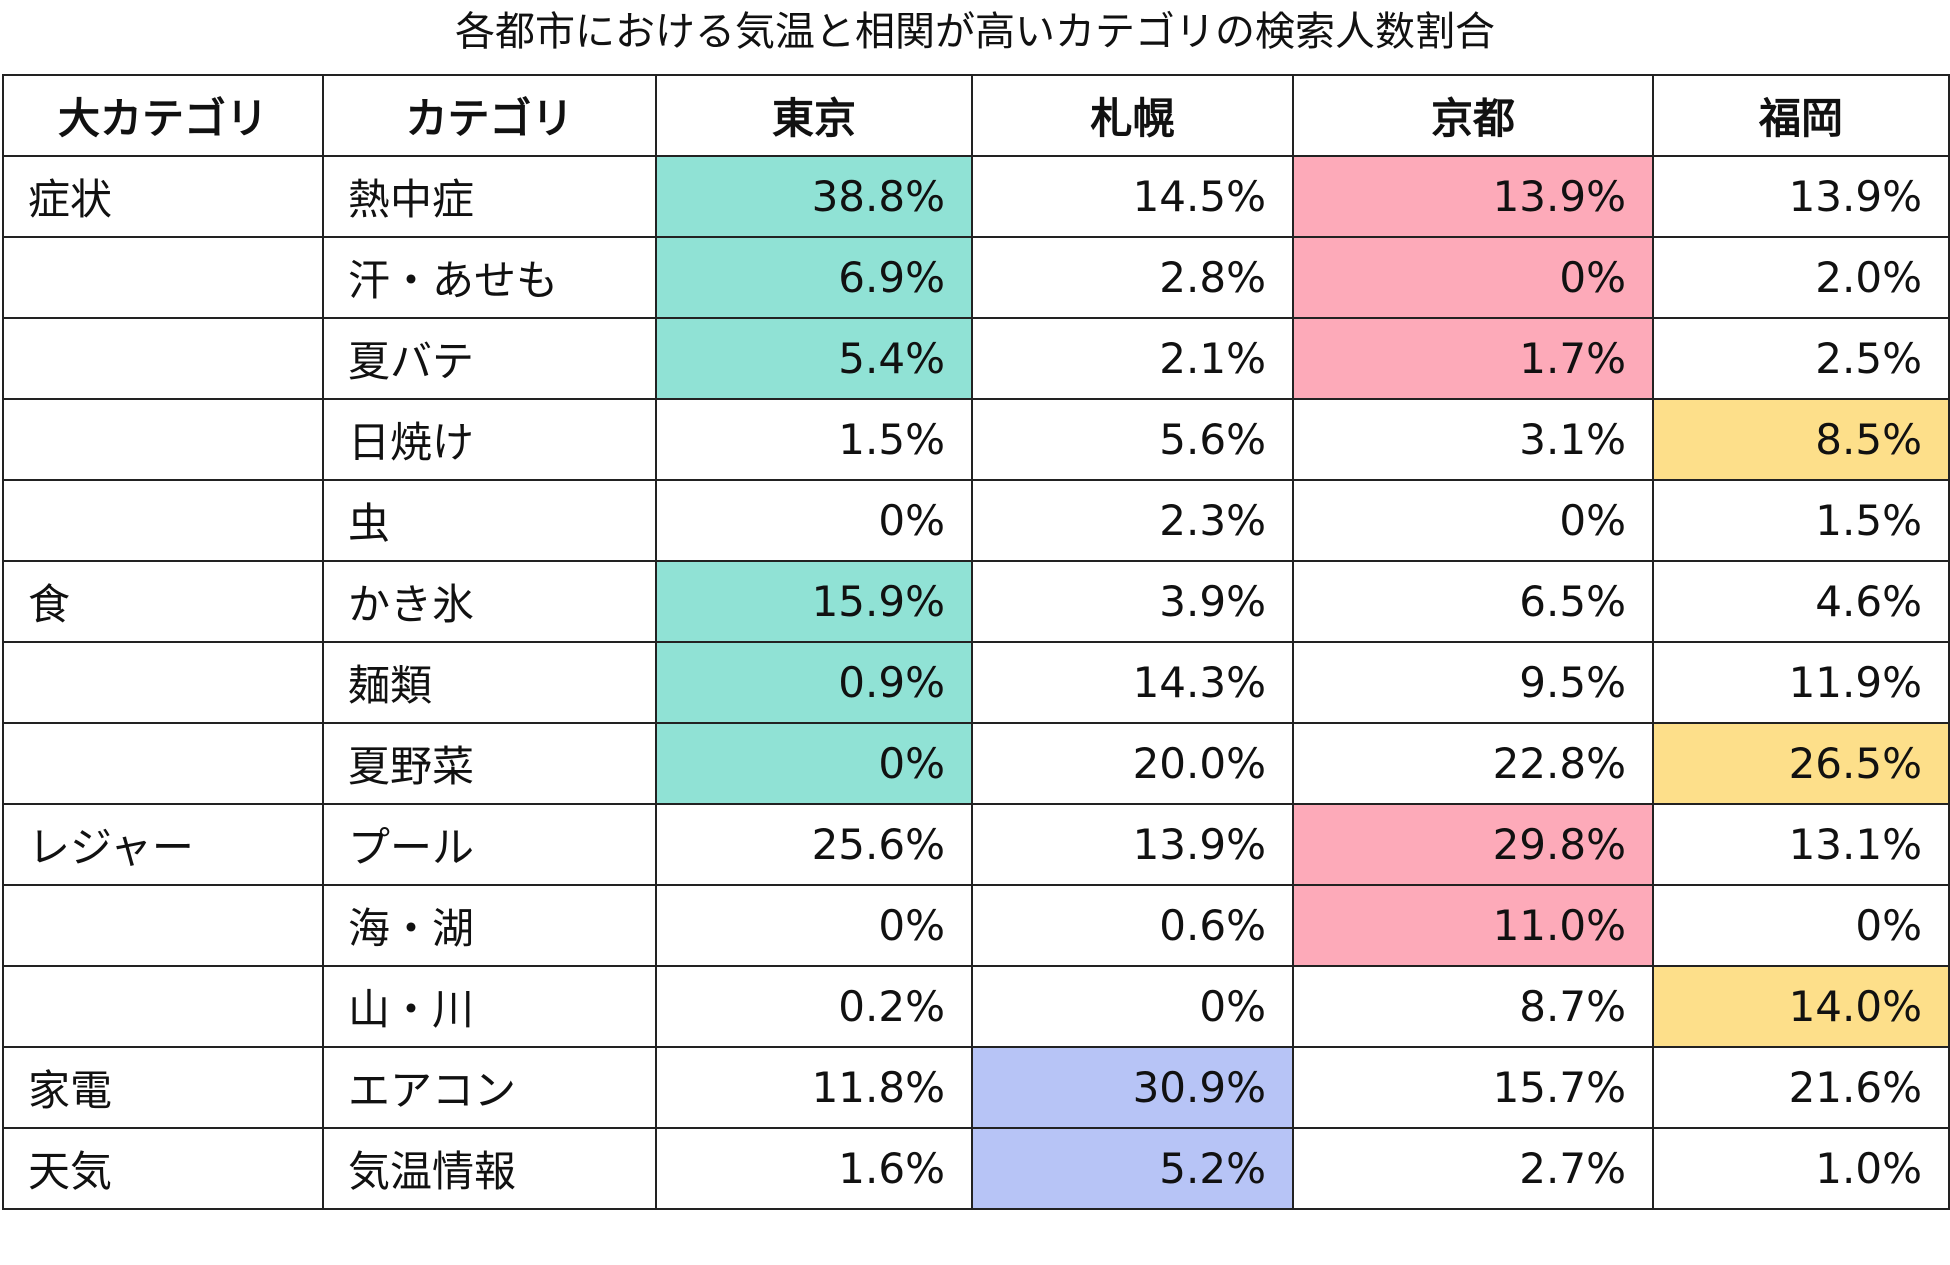 The height and width of the screenshot is (1265, 1950). I want to click on value-cell-tokyo: 1.6%, so click(814, 1168).